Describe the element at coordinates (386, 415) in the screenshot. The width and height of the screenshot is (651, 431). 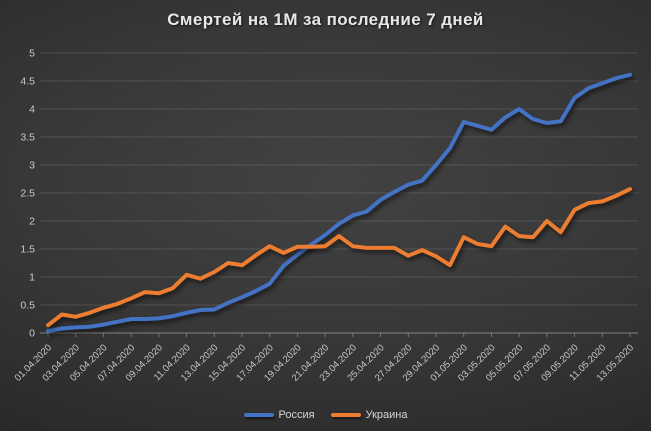
I see `legend-label-ukraine: Украина` at that location.